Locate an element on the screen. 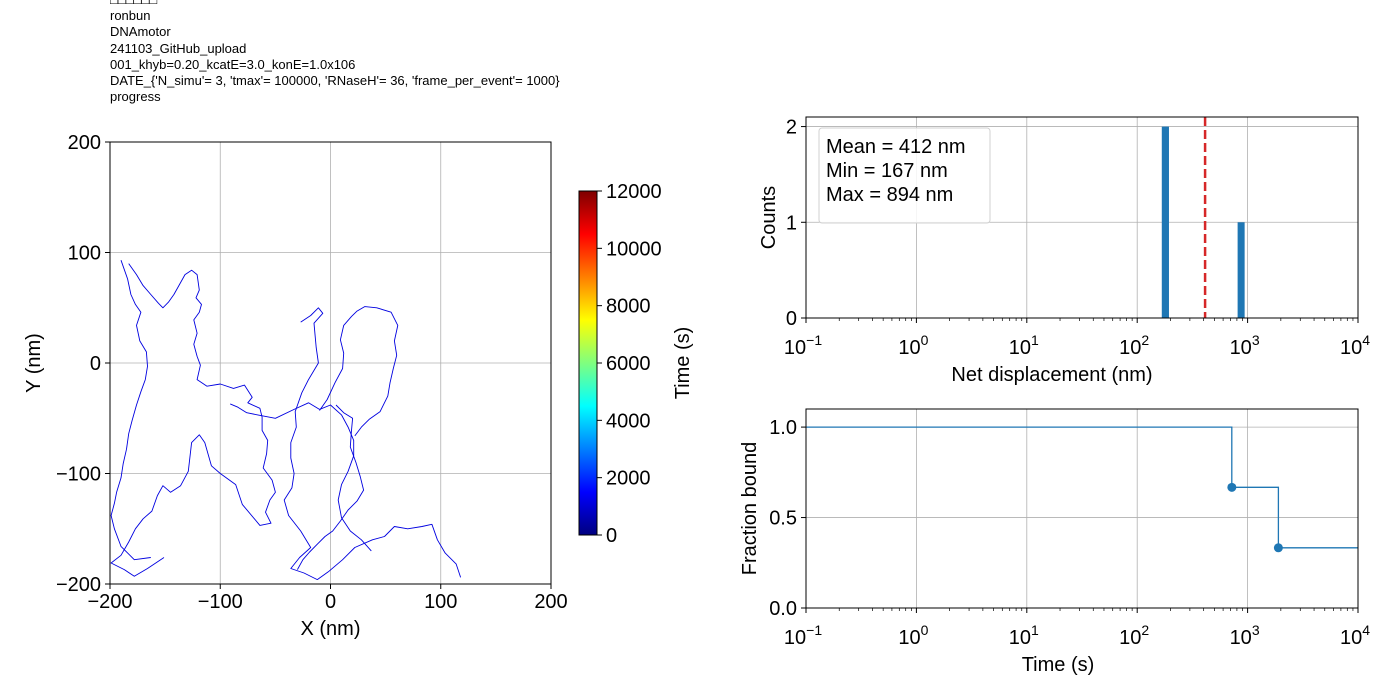  y-tick-label: −100 is located at coordinates (78, 475).